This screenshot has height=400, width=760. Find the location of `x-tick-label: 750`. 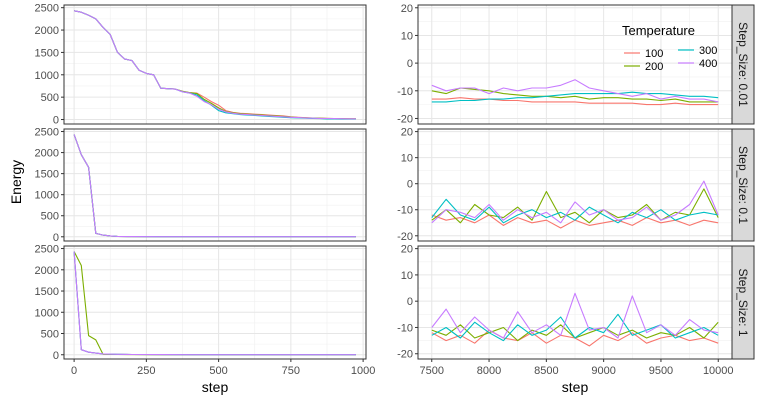

x-tick-label: 750 is located at coordinates (291, 371).